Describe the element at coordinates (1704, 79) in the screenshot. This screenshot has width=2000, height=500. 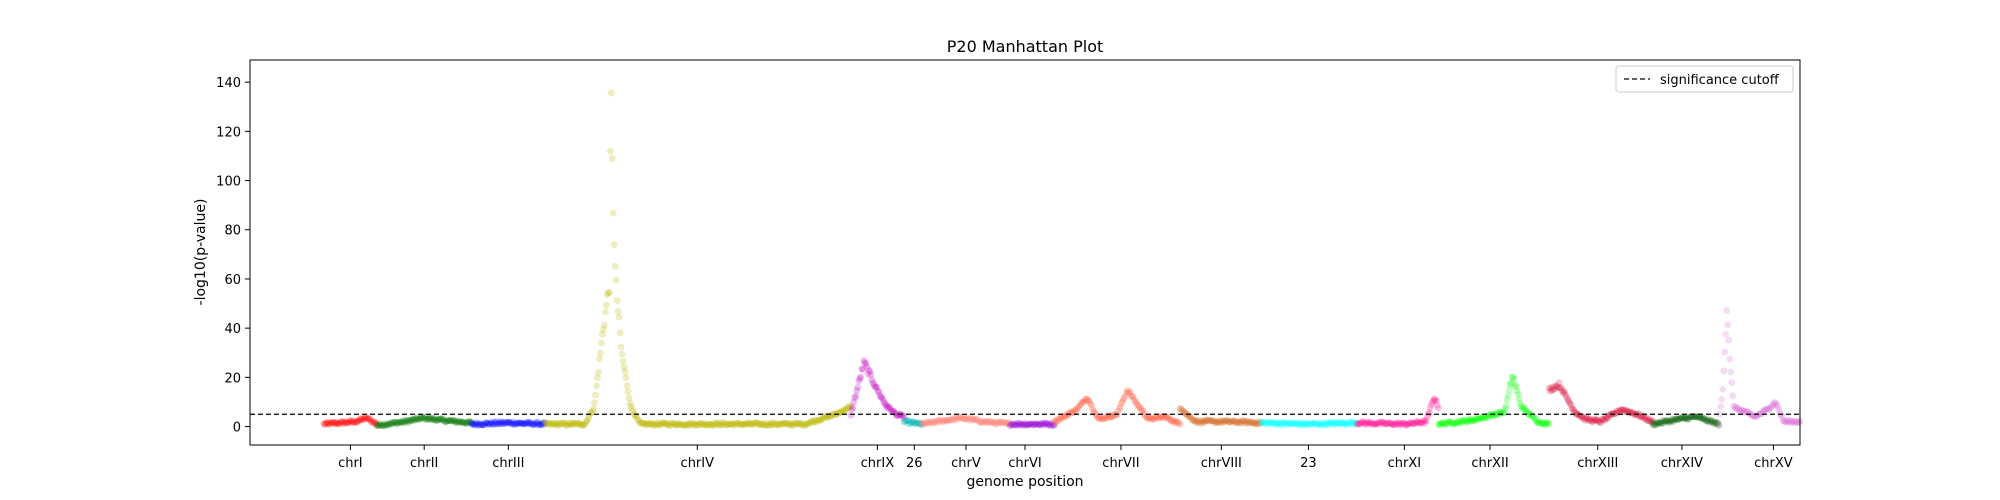
I see `legend-box` at that location.